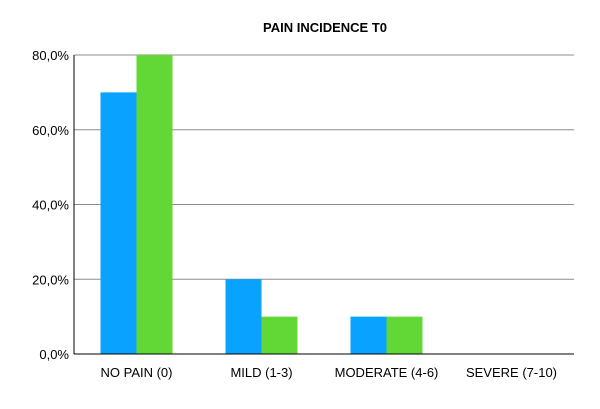  What do you see at coordinates (50, 205) in the screenshot?
I see `y-tick-label: 40,0%` at bounding box center [50, 205].